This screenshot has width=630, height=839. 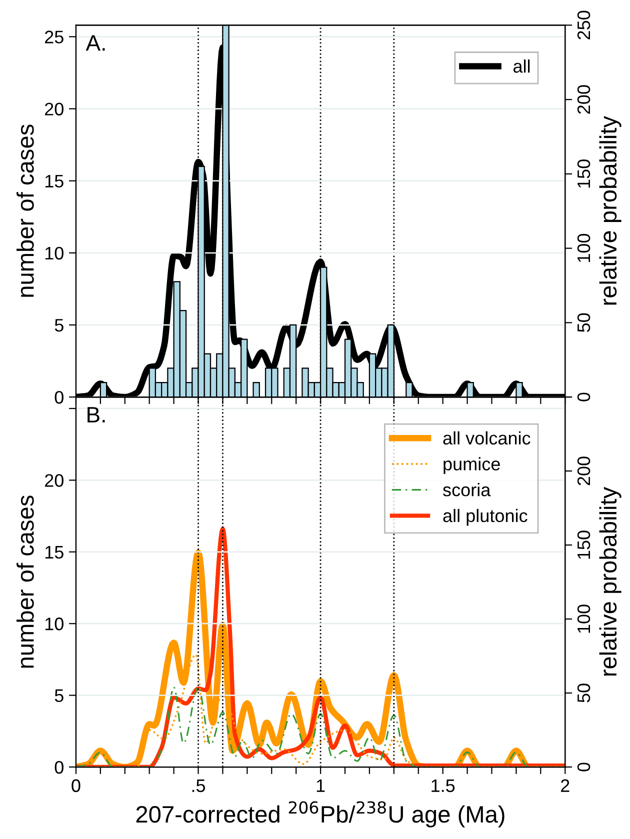 I want to click on annotation: A., so click(x=95, y=43).